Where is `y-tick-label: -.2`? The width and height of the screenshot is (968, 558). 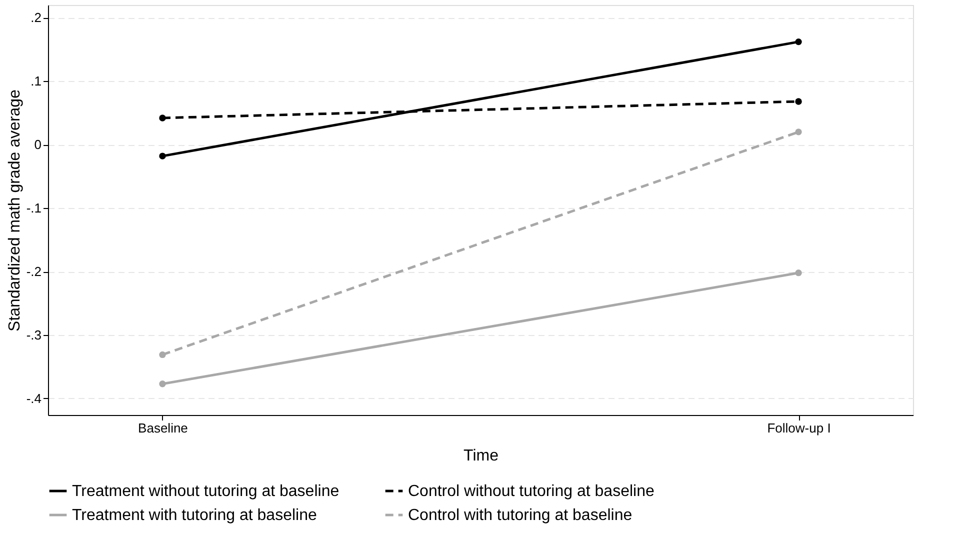 y-tick-label: -.2 is located at coordinates (34, 272).